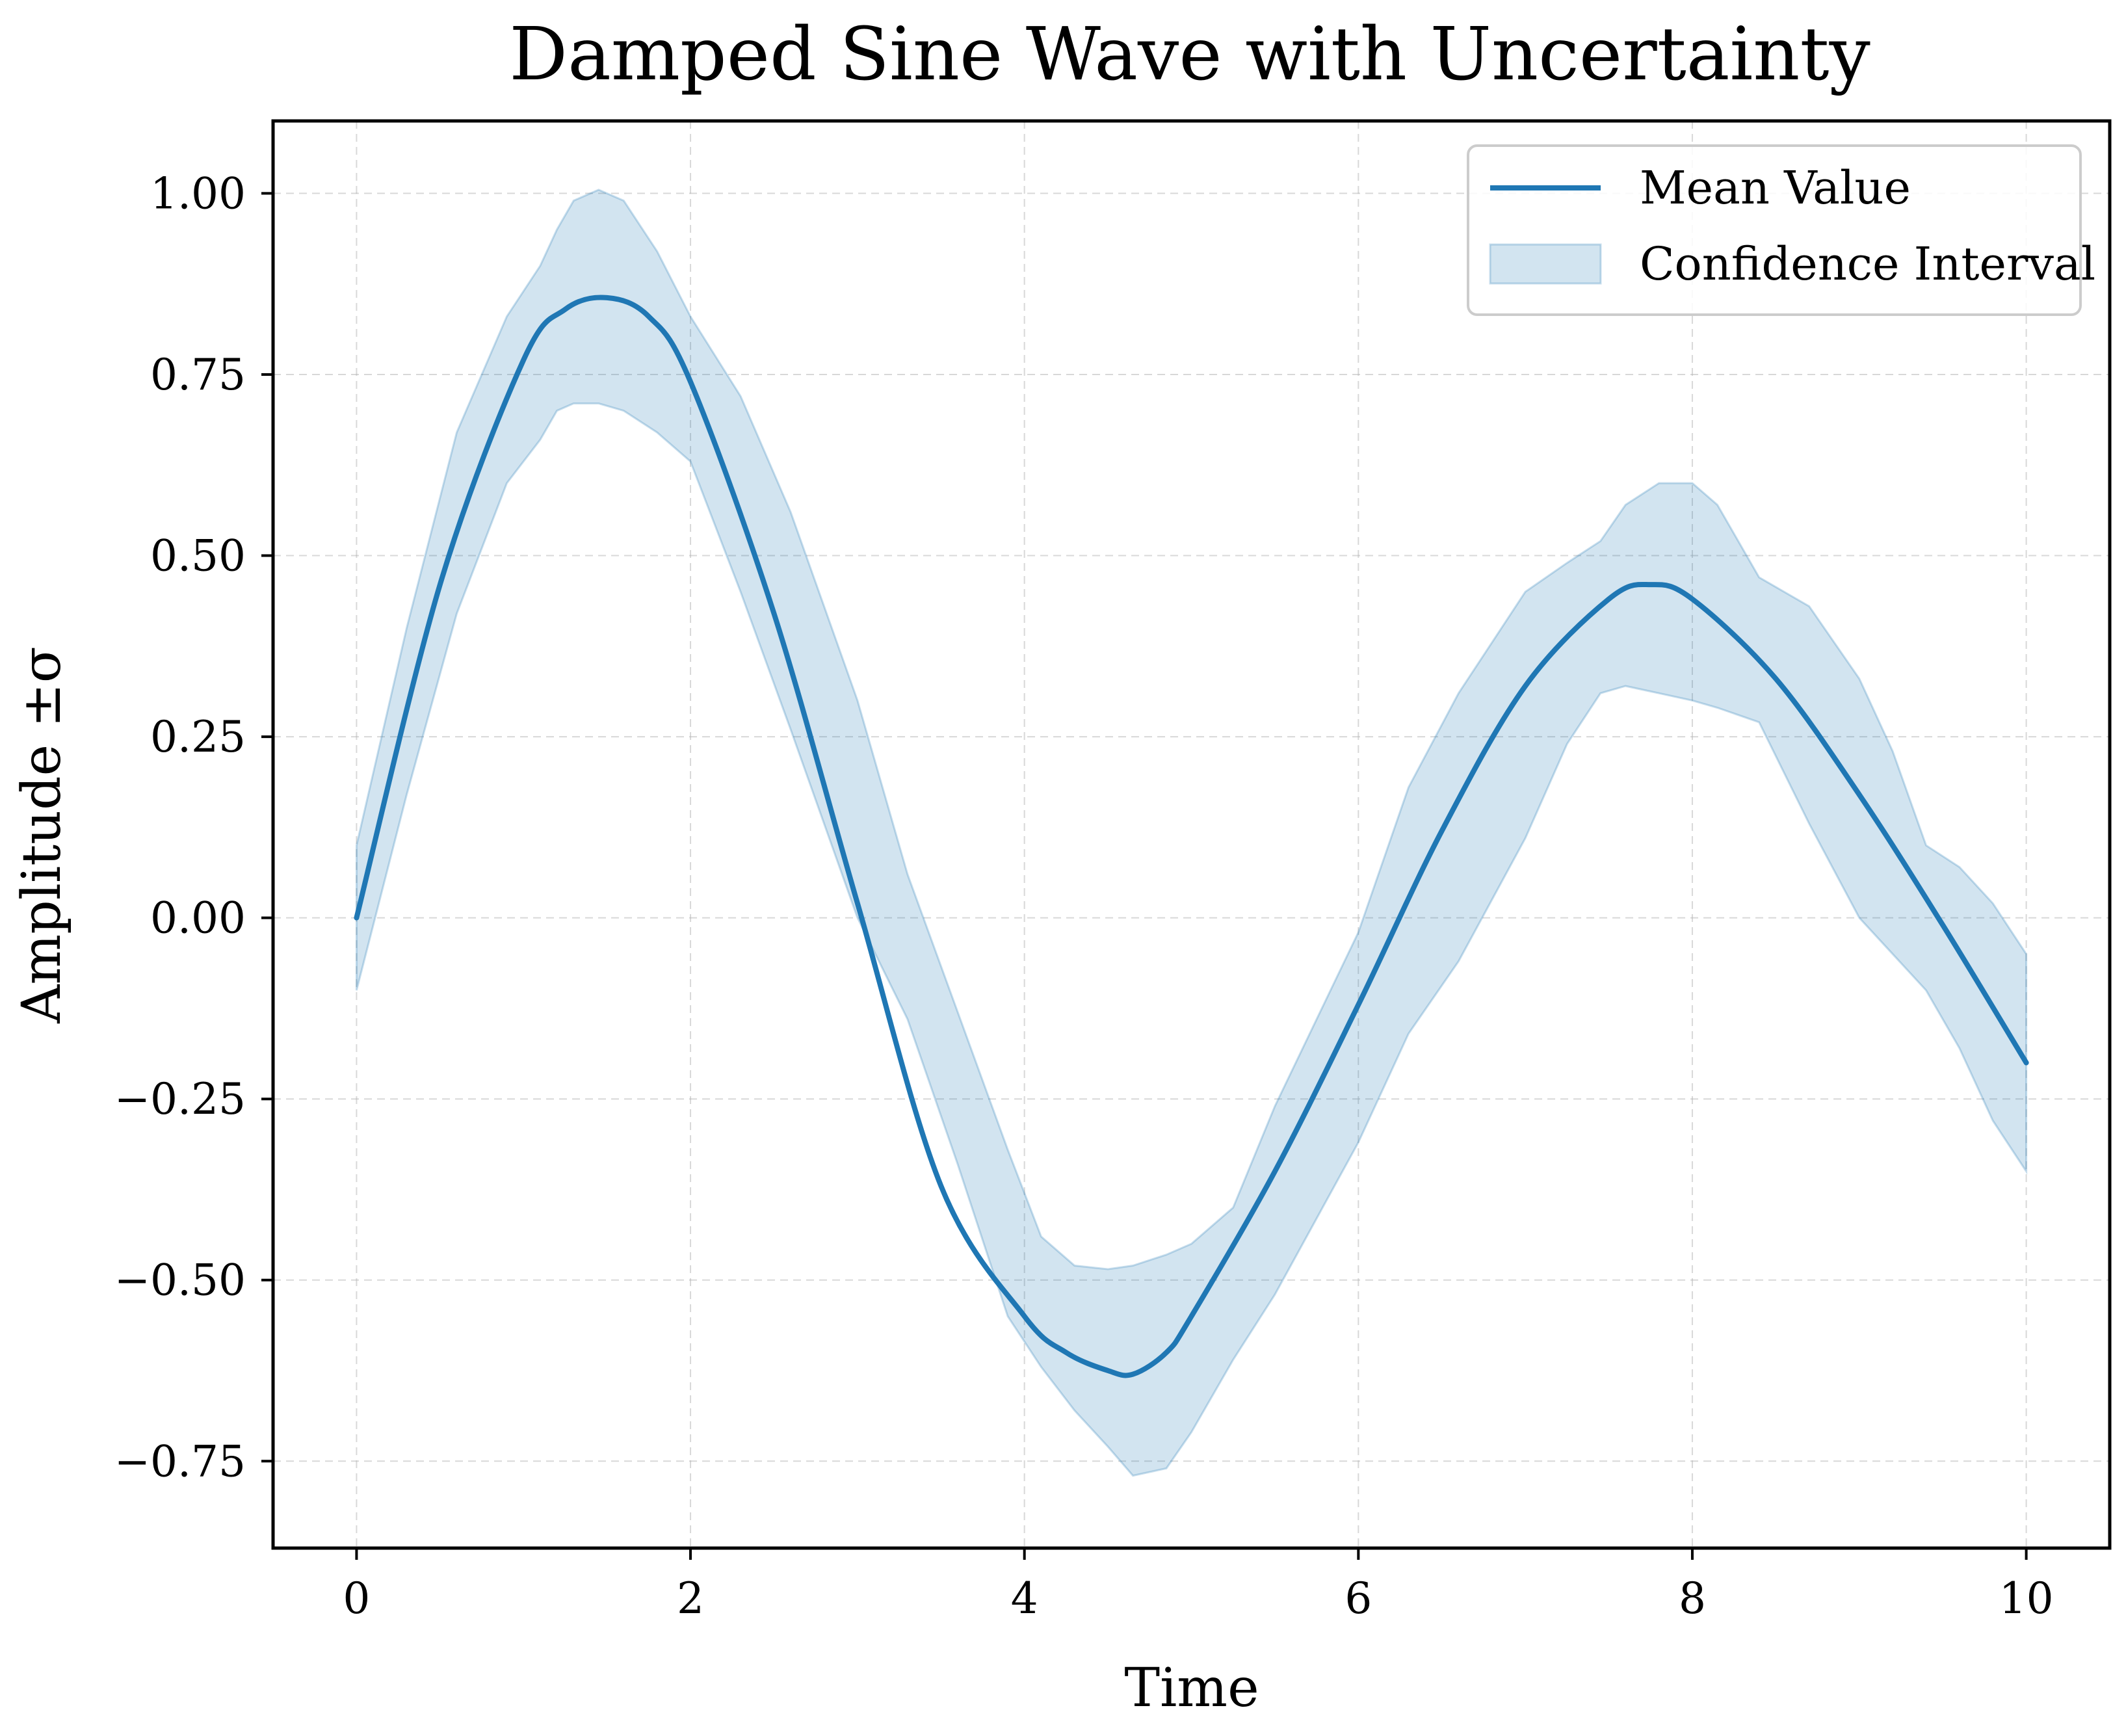 Image resolution: width=2126 pixels, height=1736 pixels. What do you see at coordinates (356, 1598) in the screenshot?
I see `x-tick-label: 0` at bounding box center [356, 1598].